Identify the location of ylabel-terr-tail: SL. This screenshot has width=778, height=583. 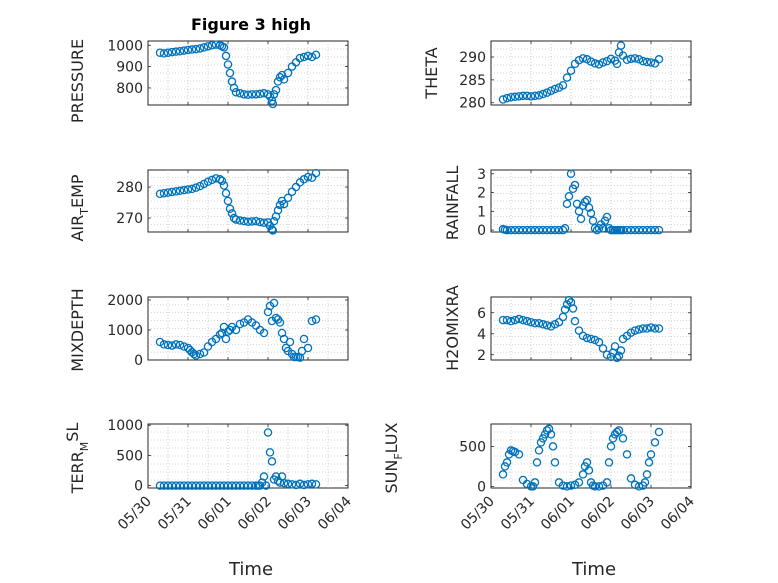
(72, 432).